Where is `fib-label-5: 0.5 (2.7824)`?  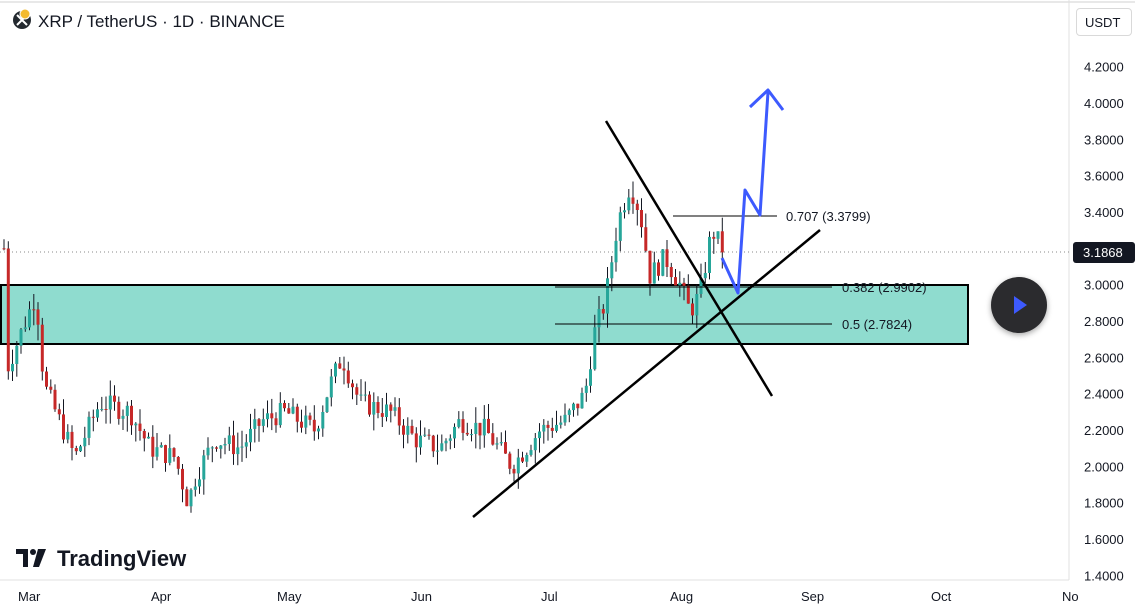
fib-label-5: 0.5 (2.7824) is located at coordinates (877, 324).